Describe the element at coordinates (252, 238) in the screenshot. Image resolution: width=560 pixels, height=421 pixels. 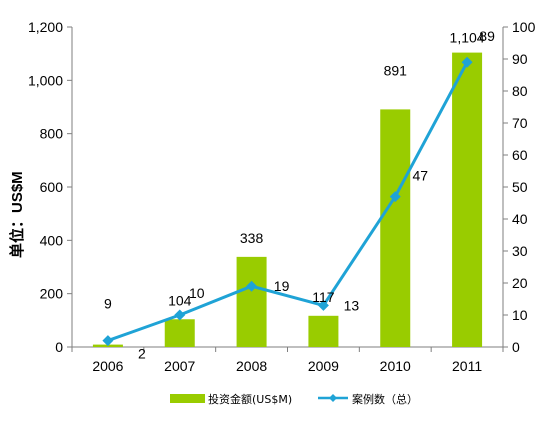
I see `bar-data-label: 338` at that location.